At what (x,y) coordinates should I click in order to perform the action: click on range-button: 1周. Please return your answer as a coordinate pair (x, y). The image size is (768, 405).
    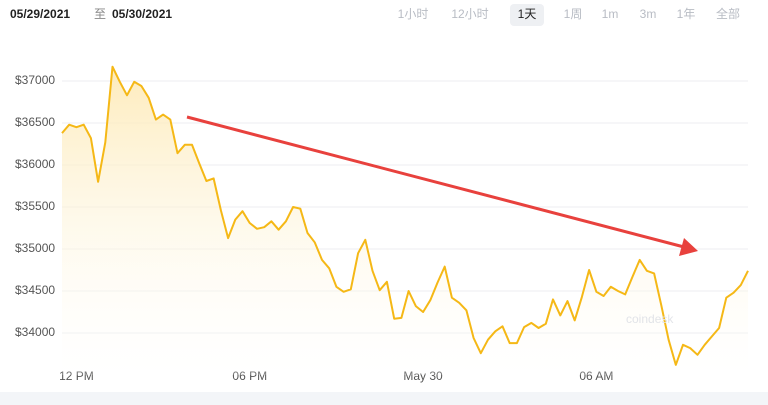
    Looking at the image, I should click on (573, 14).